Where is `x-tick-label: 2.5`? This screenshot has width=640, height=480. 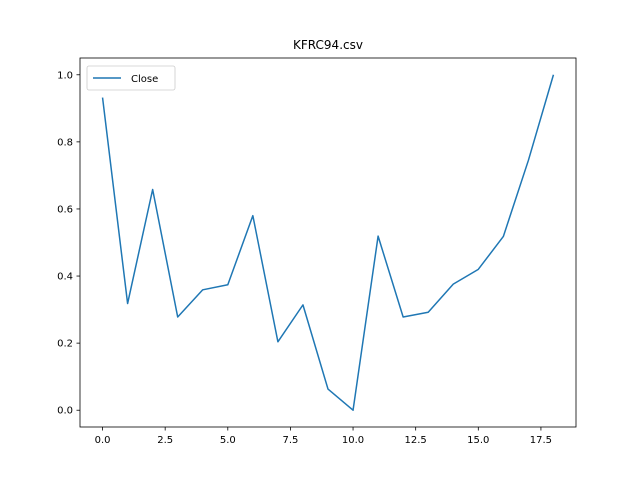 x-tick-label: 2.5 is located at coordinates (165, 440).